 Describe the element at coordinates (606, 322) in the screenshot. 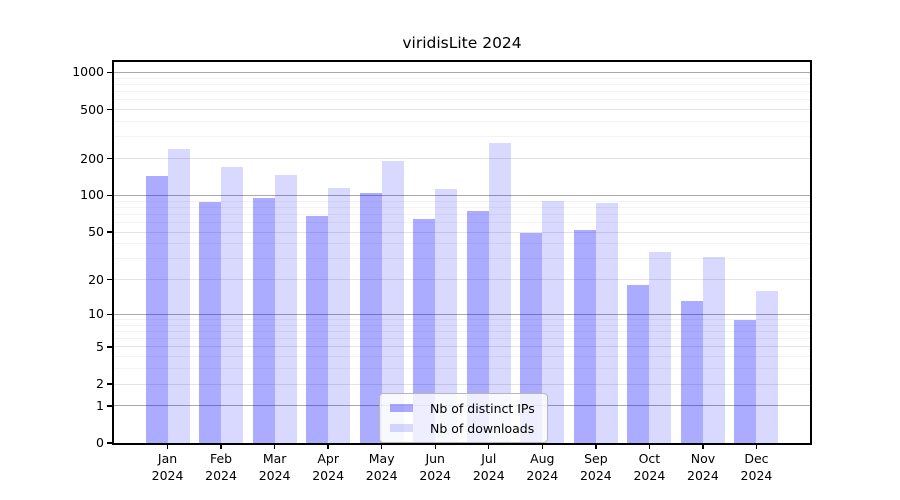

I see `bar-downloads-sep` at that location.